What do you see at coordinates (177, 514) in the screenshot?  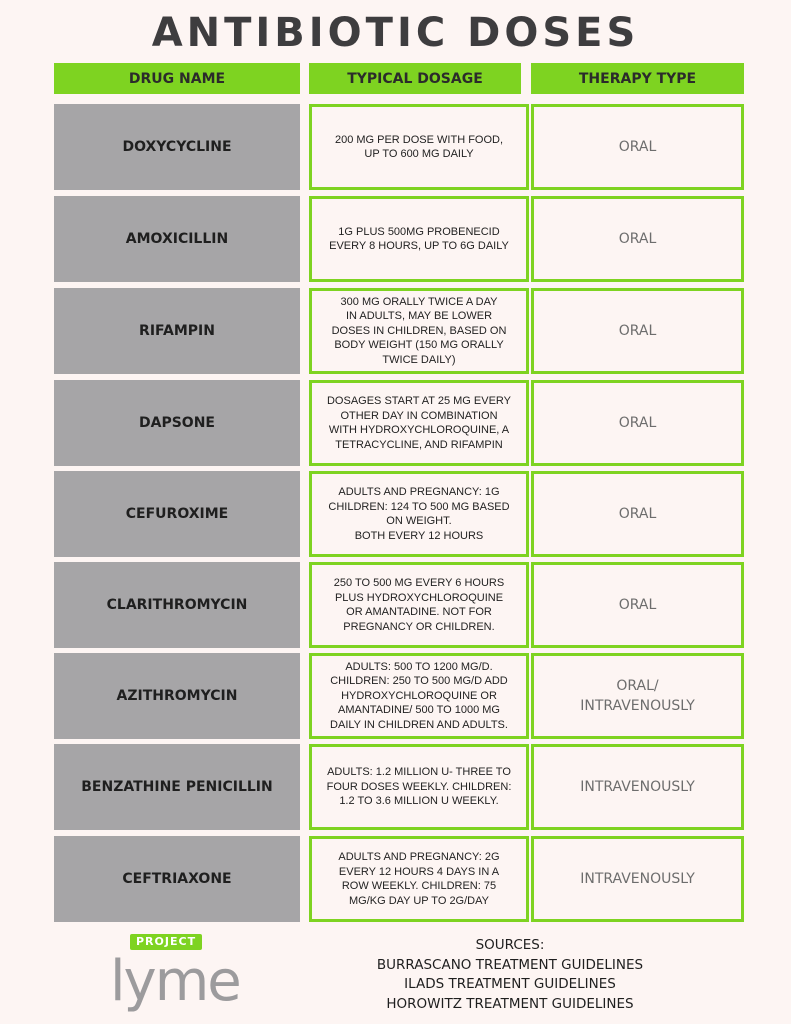 I see `drug-name-cell: CEFUROXIME` at bounding box center [177, 514].